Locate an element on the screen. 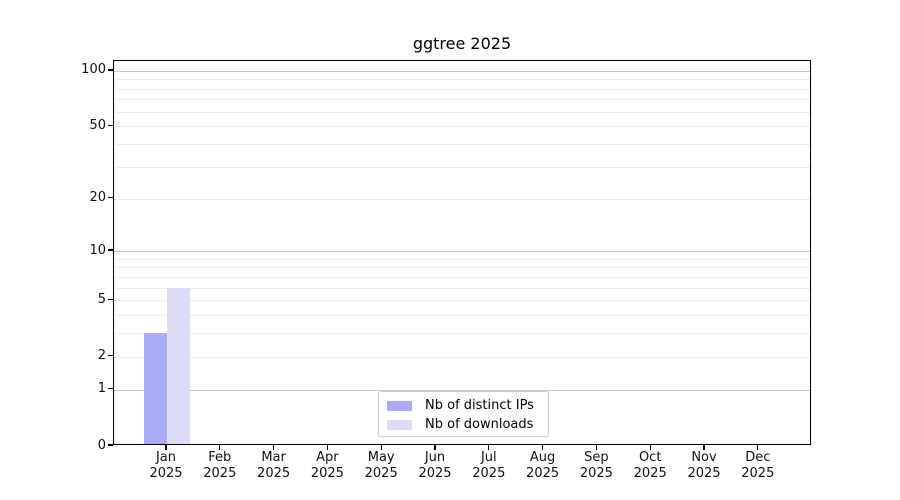 Image resolution: width=900 pixels, height=500 pixels. legend-swatch-distinct-ips is located at coordinates (399, 405).